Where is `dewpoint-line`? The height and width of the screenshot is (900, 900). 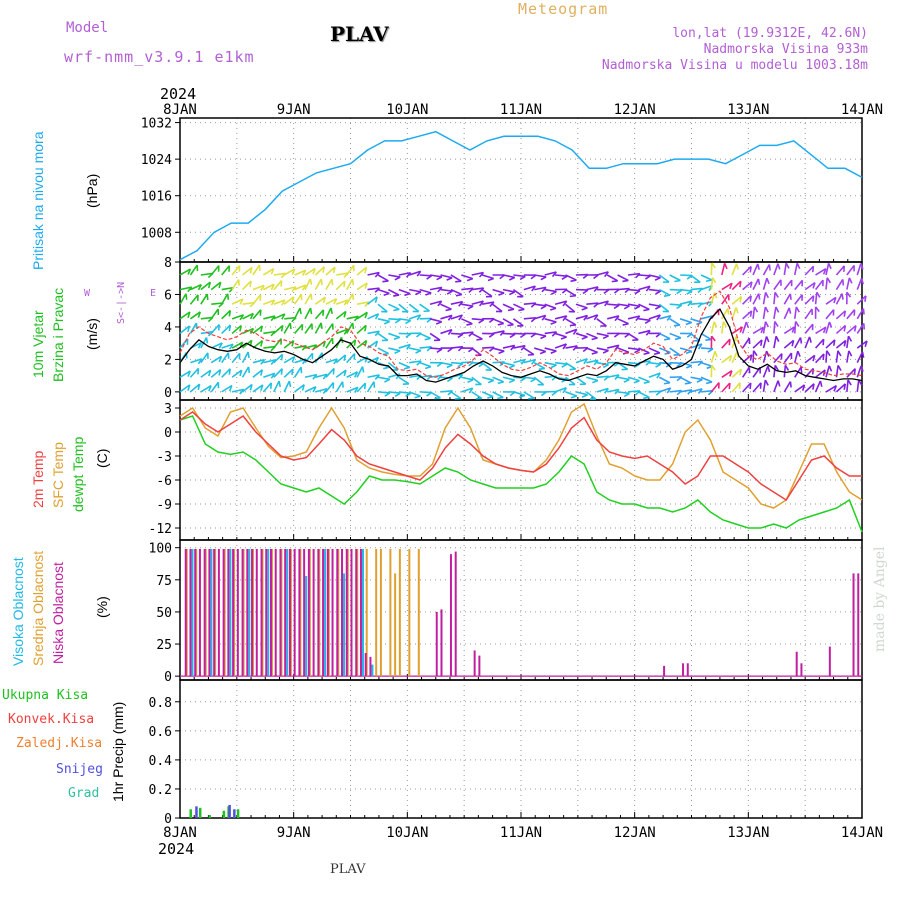 dewpoint-line is located at coordinates (521, 474).